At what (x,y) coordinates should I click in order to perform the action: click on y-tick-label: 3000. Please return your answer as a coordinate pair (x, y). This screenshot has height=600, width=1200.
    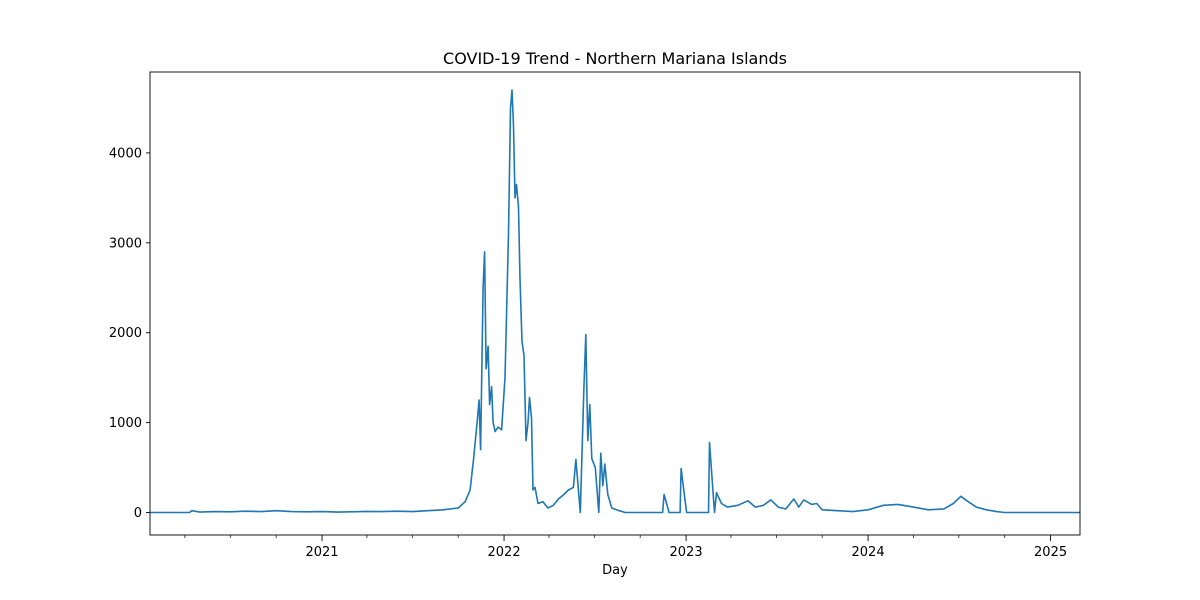
    Looking at the image, I should click on (125, 243).